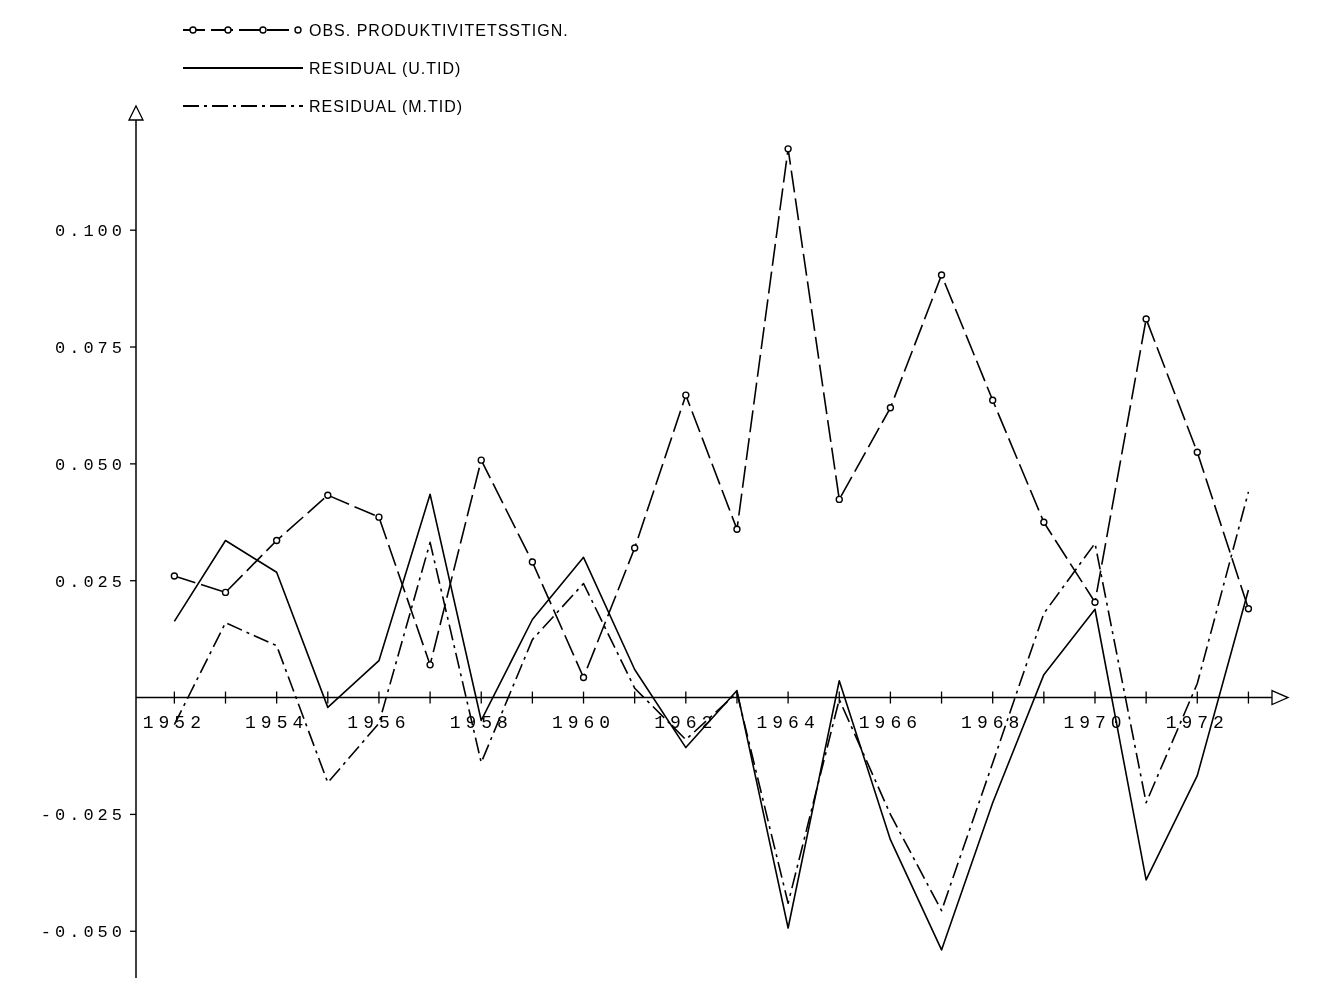  Describe the element at coordinates (83, 816) in the screenshot. I see `y-tick-label: -0.025` at that location.